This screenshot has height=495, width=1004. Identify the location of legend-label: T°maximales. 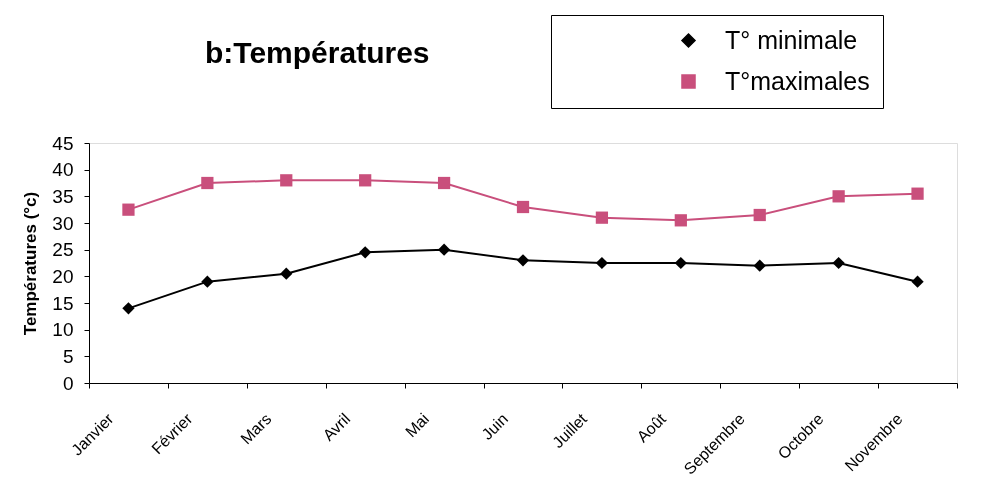
(797, 80).